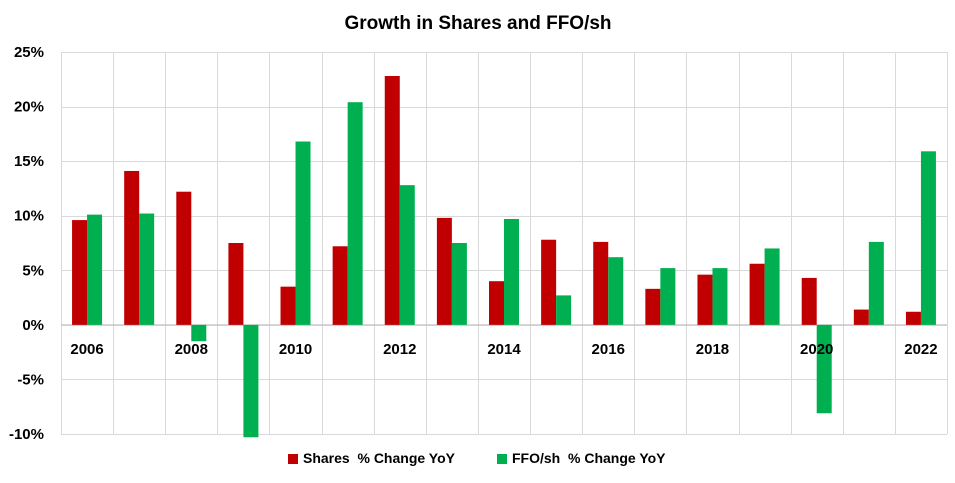 Image resolution: width=955 pixels, height=483 pixels. I want to click on bar-ffo-2009, so click(251, 381).